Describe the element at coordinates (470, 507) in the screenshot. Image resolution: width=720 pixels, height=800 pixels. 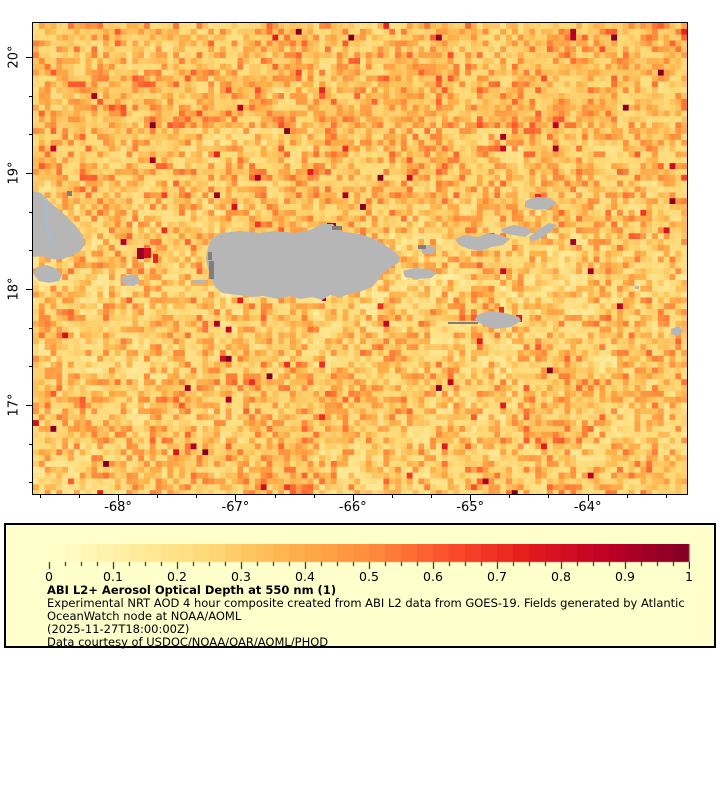
I see `x-tick-label: -65°` at that location.